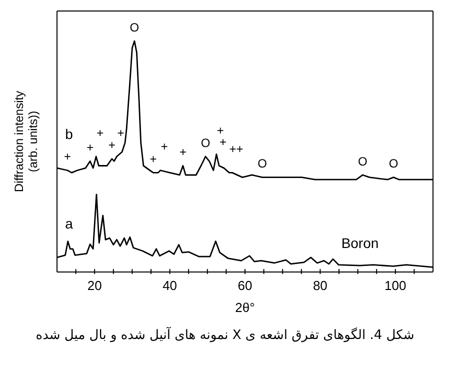 This screenshot has height=365, width=450. Describe the element at coordinates (225, 335) in the screenshot. I see `text: شکل 4. الگوهای تفرق اشعه ی X نمونه های آنیل شده و بال میل شده` at that location.